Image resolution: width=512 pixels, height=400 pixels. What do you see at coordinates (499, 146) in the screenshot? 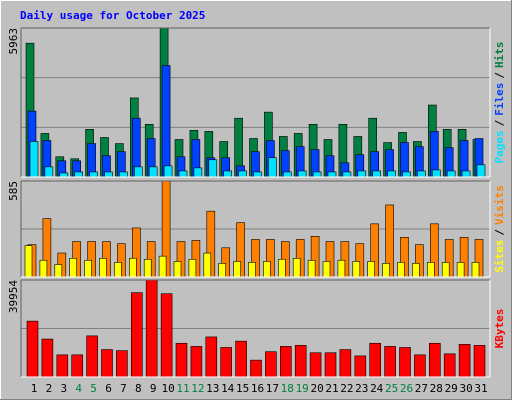
I see `legend-entry: Pages` at bounding box center [499, 146].